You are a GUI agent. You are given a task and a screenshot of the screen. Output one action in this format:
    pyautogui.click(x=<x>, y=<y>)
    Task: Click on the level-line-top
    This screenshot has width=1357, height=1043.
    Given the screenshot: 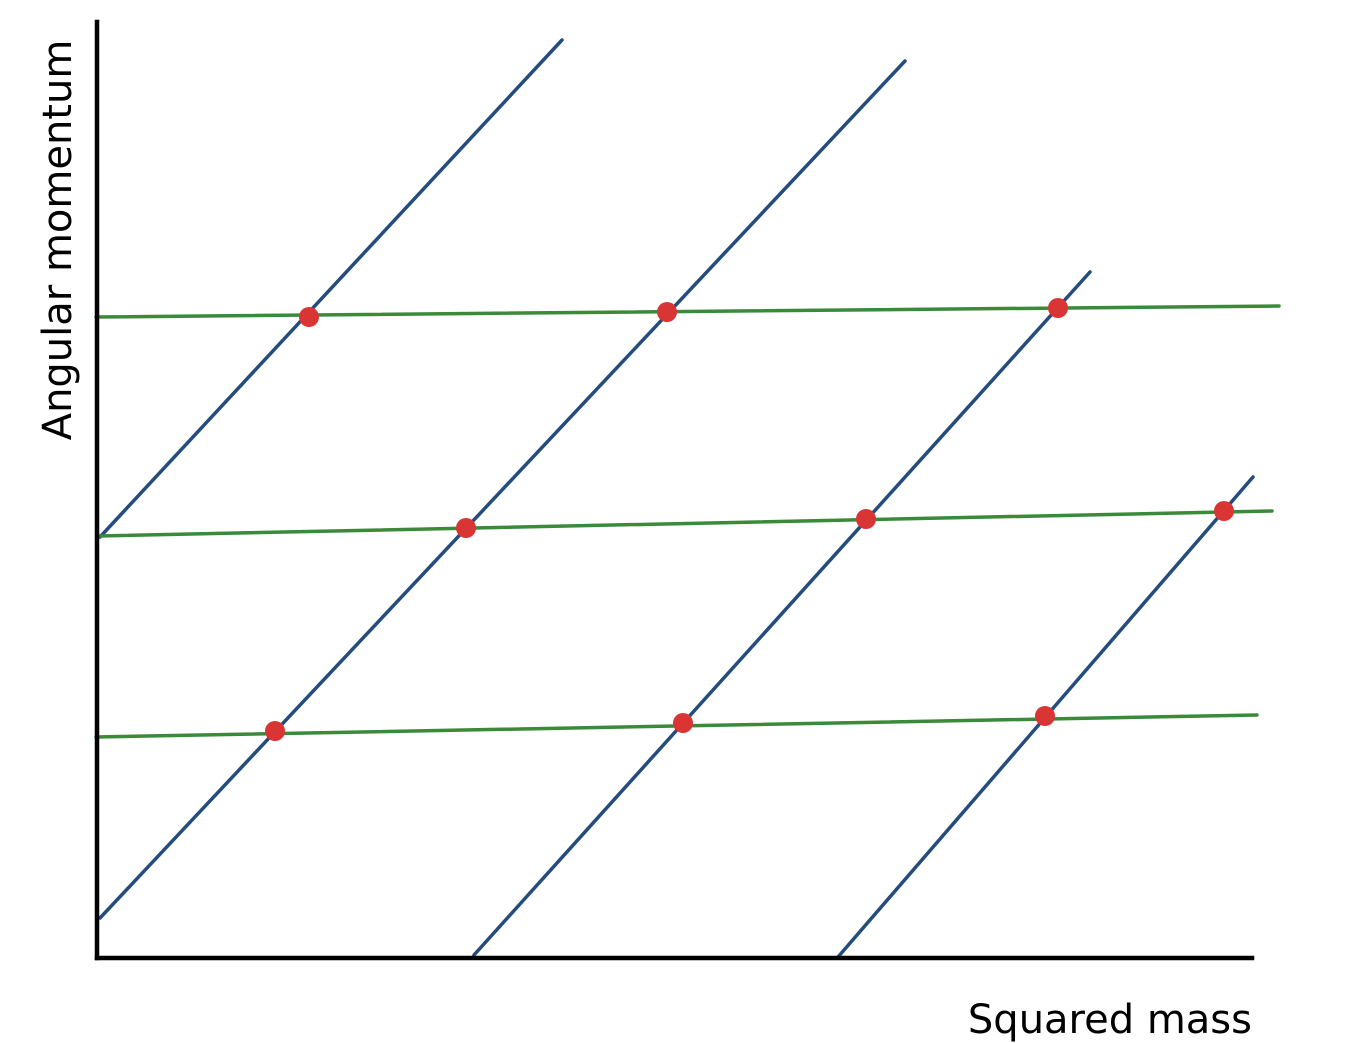 What is the action you would take?
    pyautogui.click(x=687, y=311)
    